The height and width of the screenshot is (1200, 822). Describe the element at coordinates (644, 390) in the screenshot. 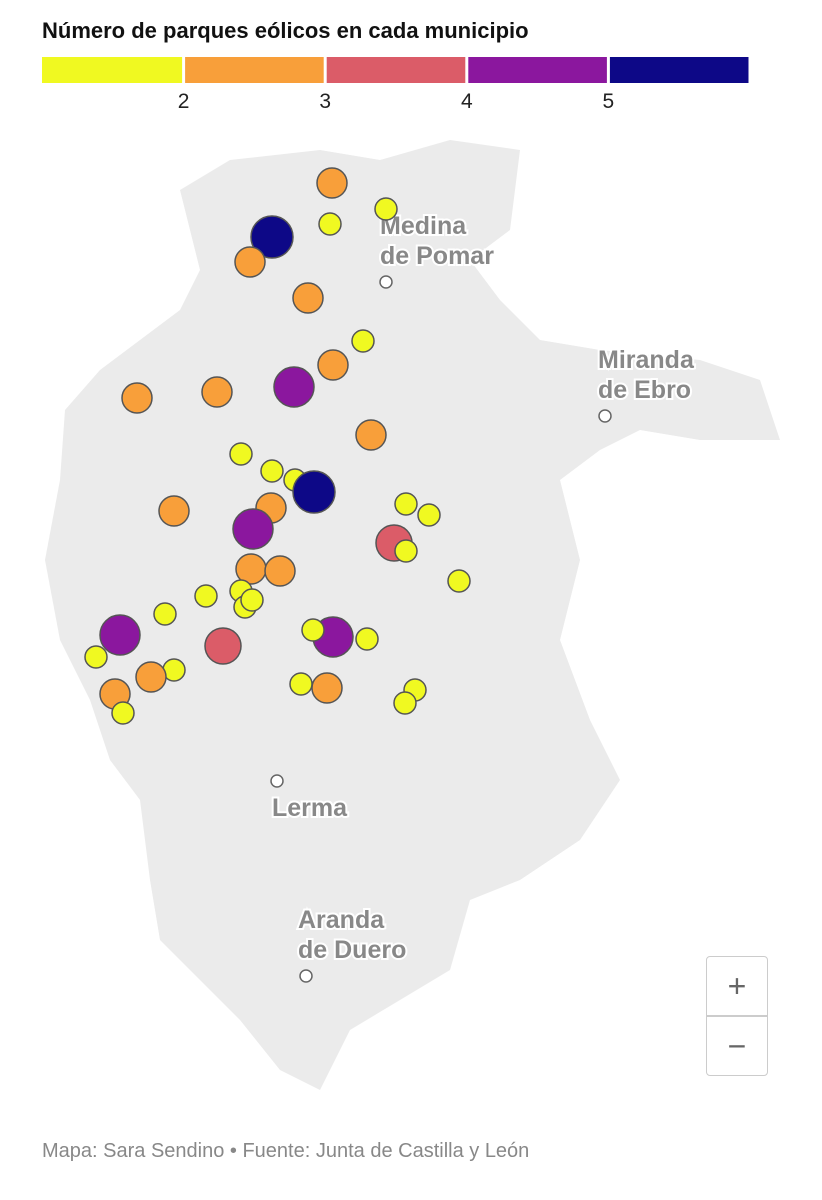

I see `place-label: de Ebro` at that location.